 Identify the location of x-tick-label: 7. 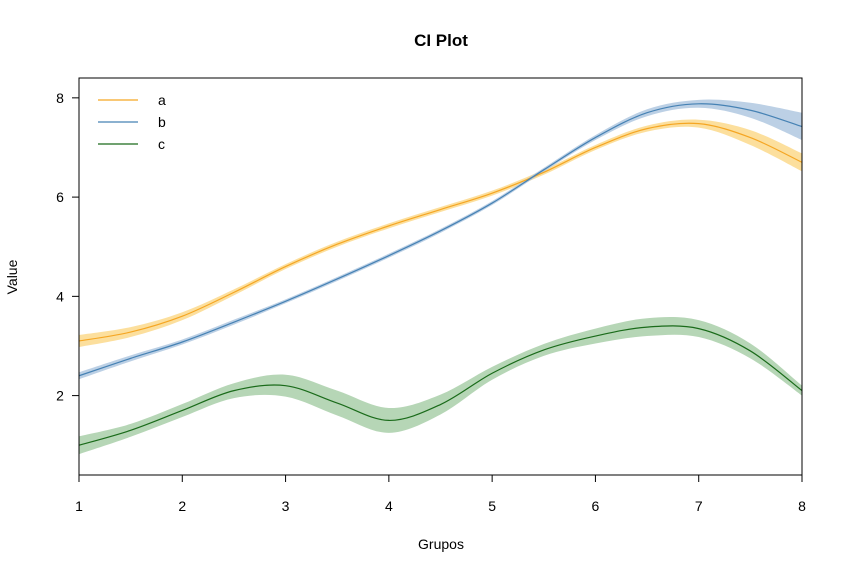
(699, 506).